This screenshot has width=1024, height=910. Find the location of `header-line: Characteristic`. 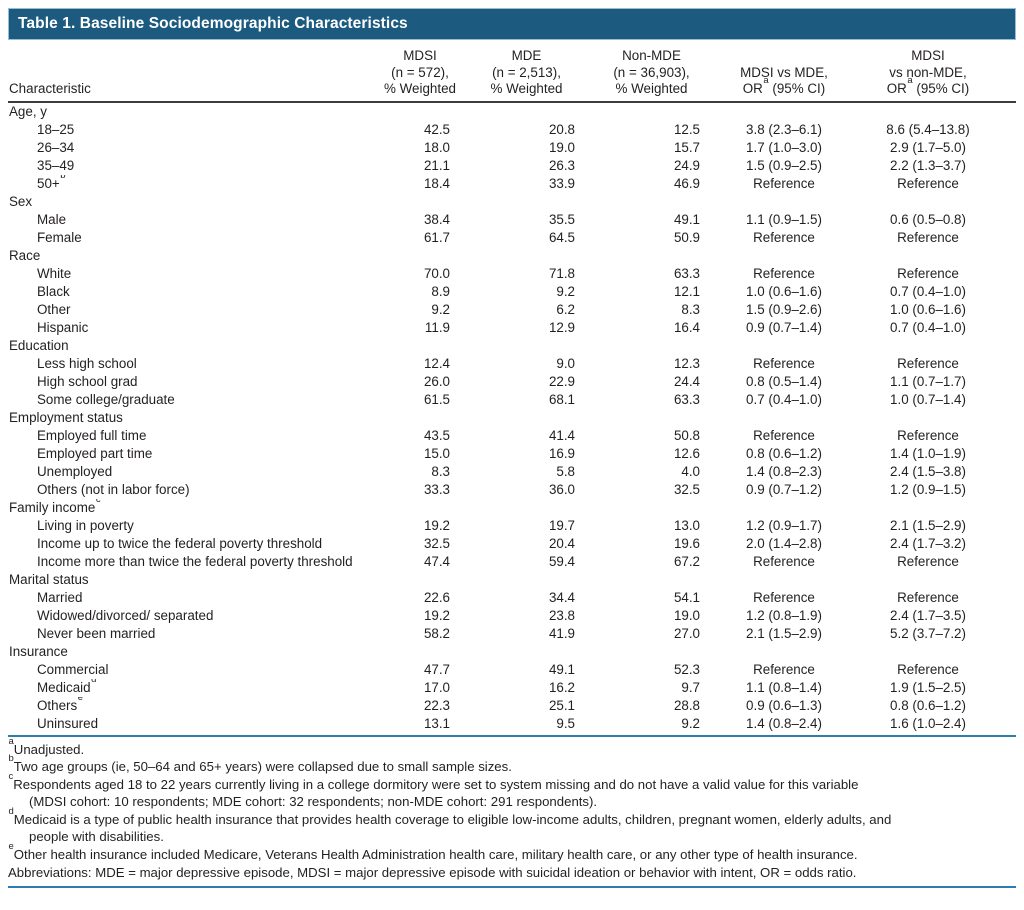

header-line: Characteristic is located at coordinates (50, 88).